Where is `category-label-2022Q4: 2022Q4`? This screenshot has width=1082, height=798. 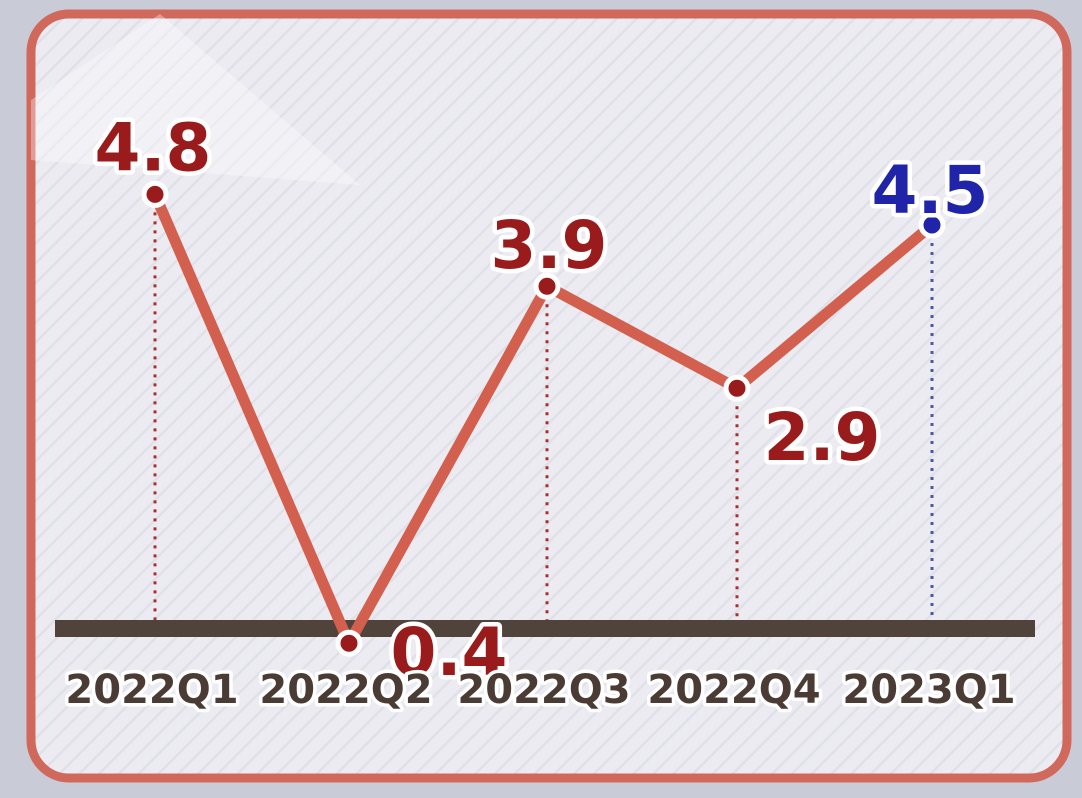 category-label-2022Q4: 2022Q4 is located at coordinates (733, 690).